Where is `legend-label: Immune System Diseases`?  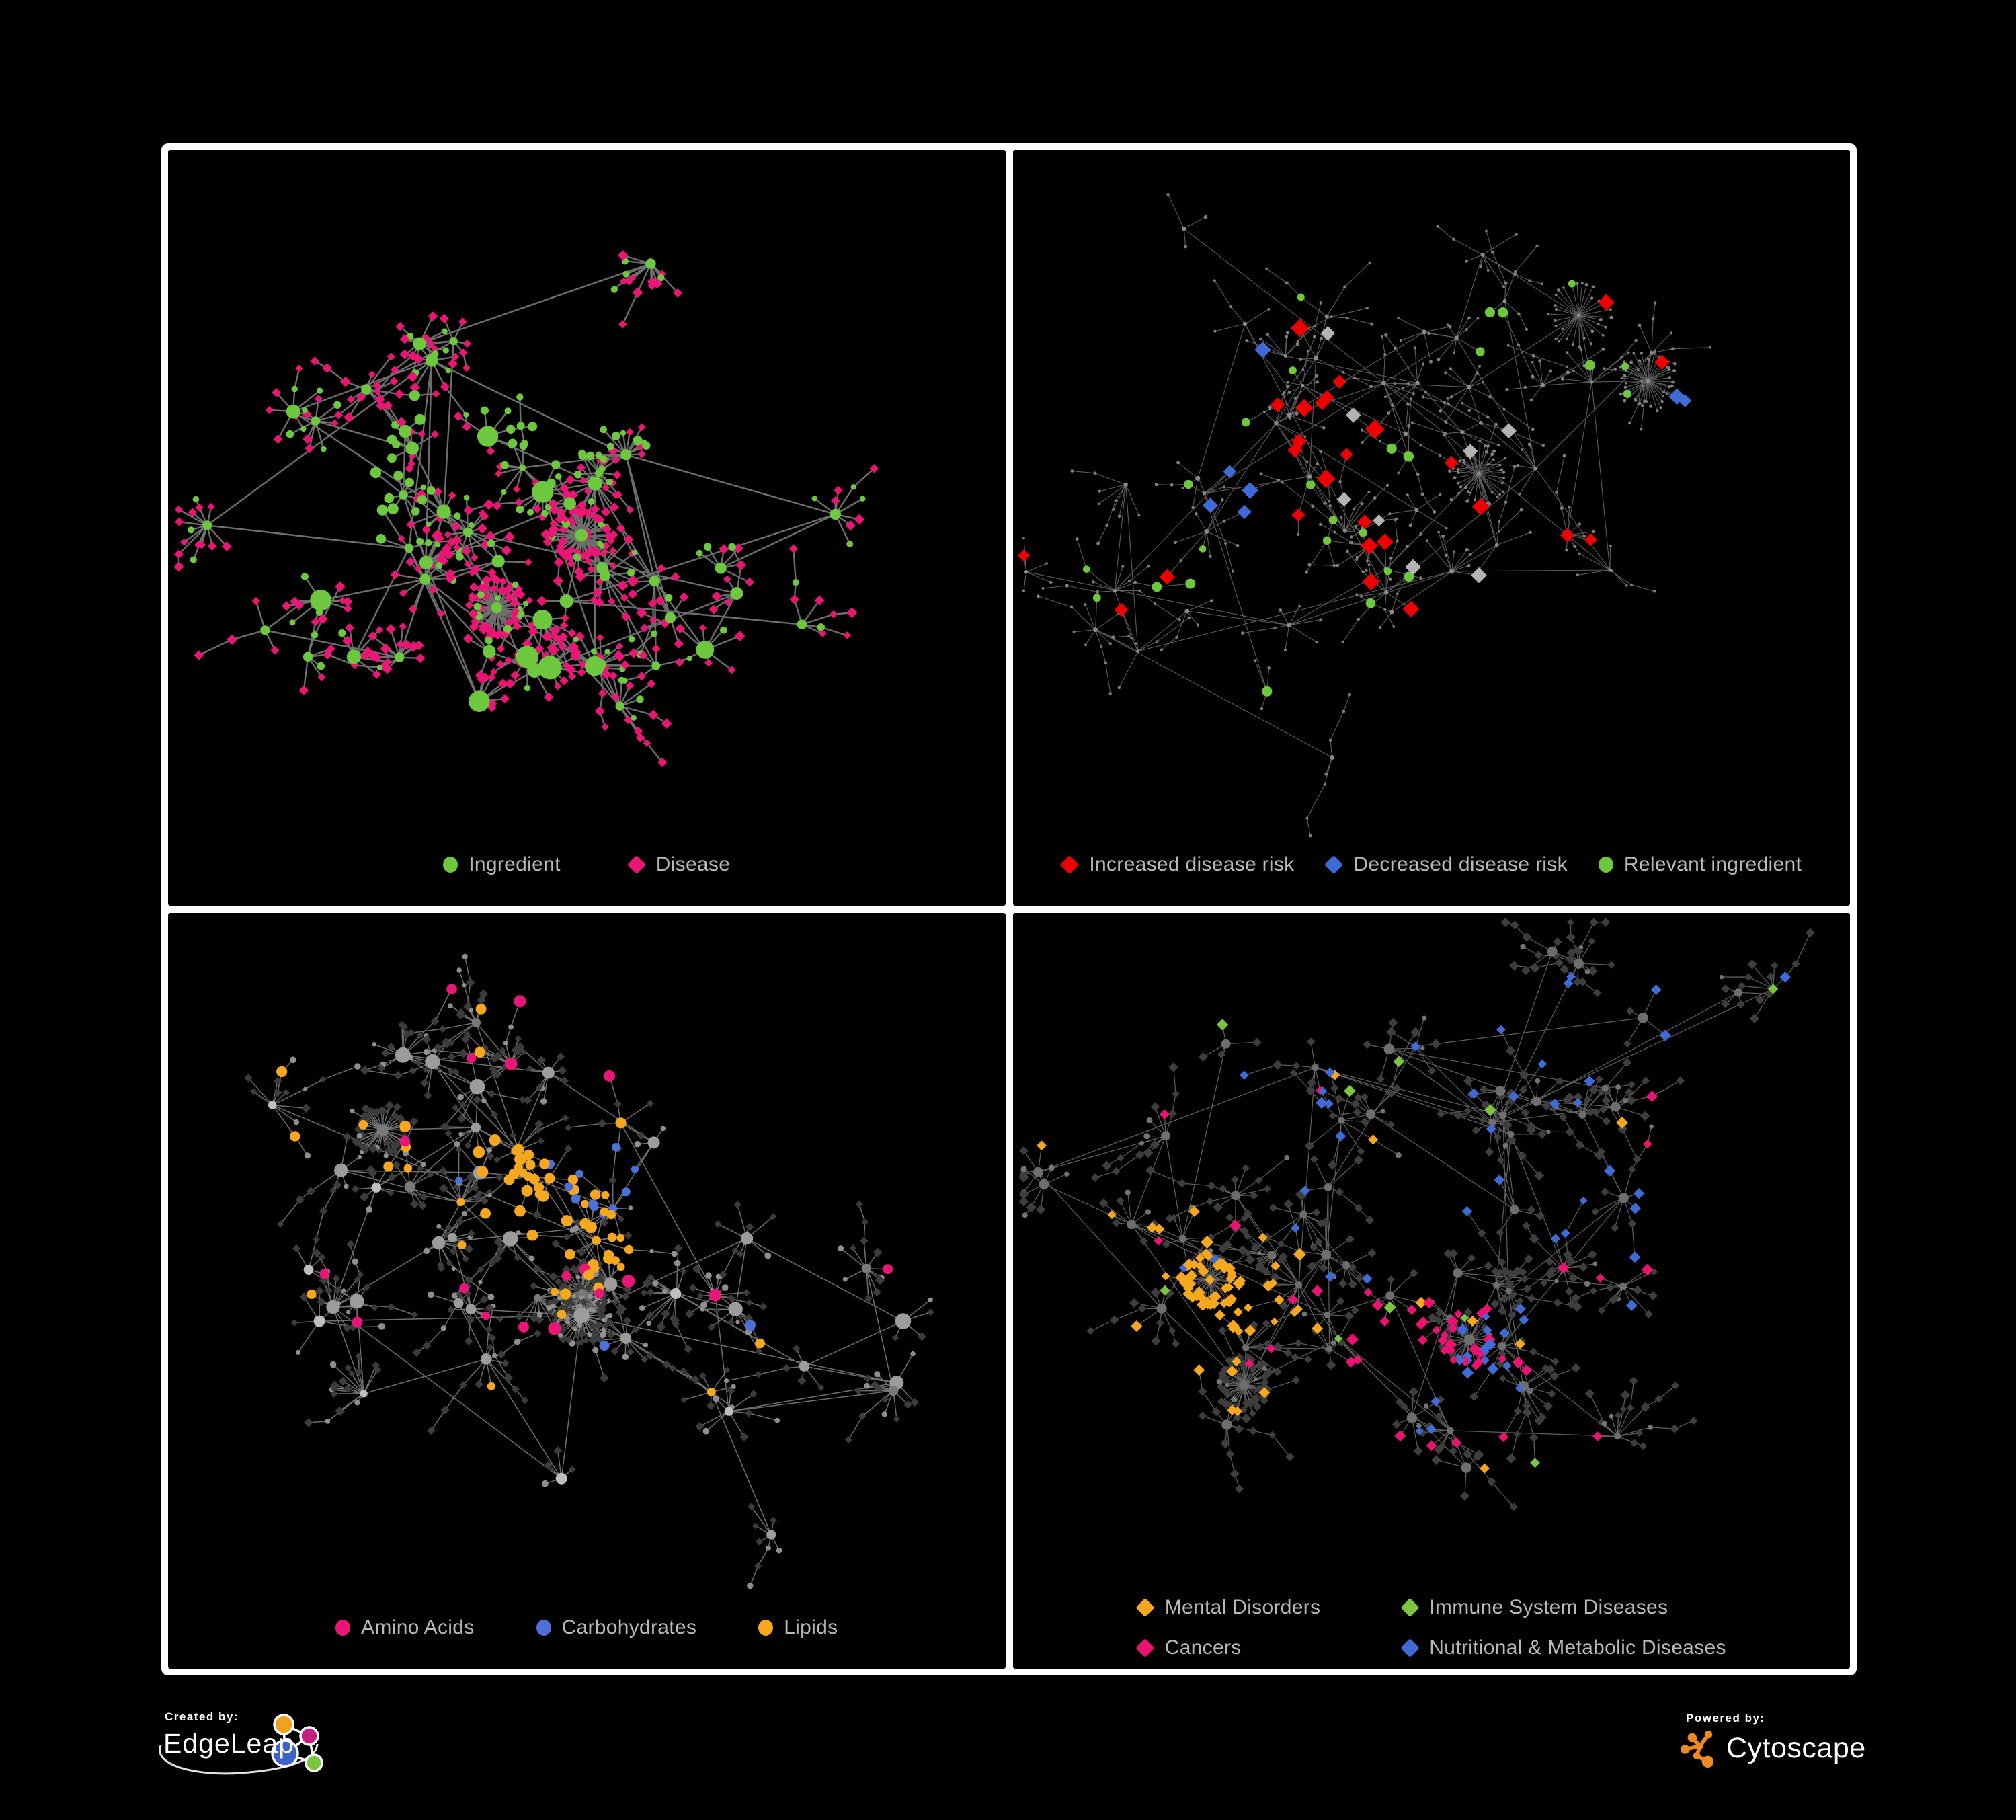 legend-label: Immune System Diseases is located at coordinates (1548, 1607).